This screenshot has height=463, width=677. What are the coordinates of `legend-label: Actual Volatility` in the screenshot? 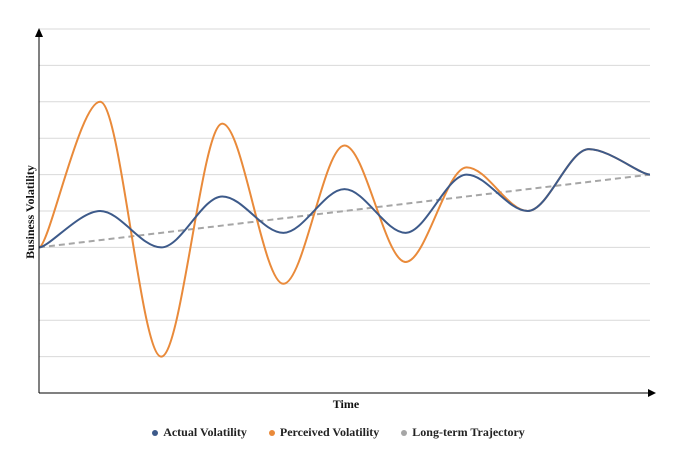 It's located at (205, 432).